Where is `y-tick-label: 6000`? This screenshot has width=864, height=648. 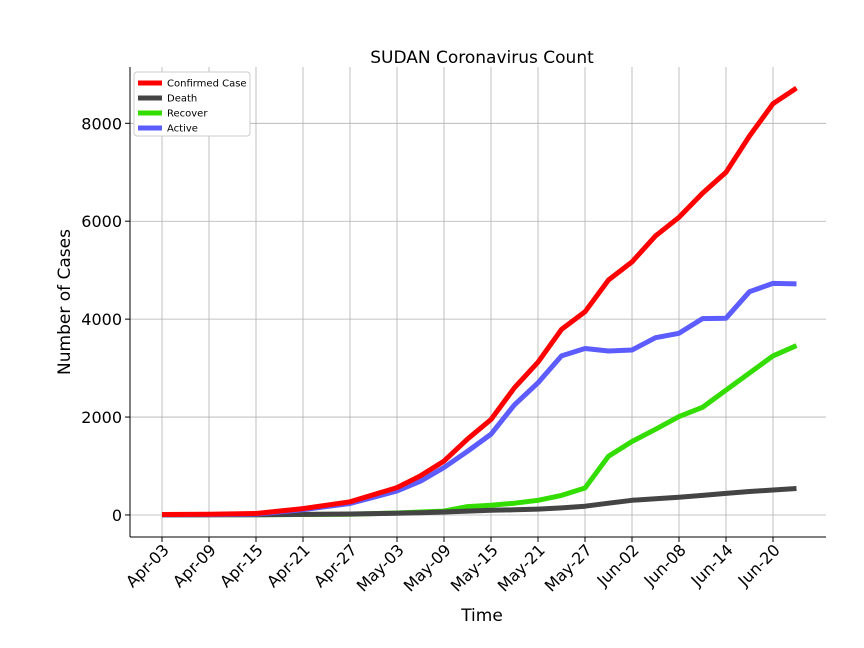 y-tick-label: 6000 is located at coordinates (101, 221).